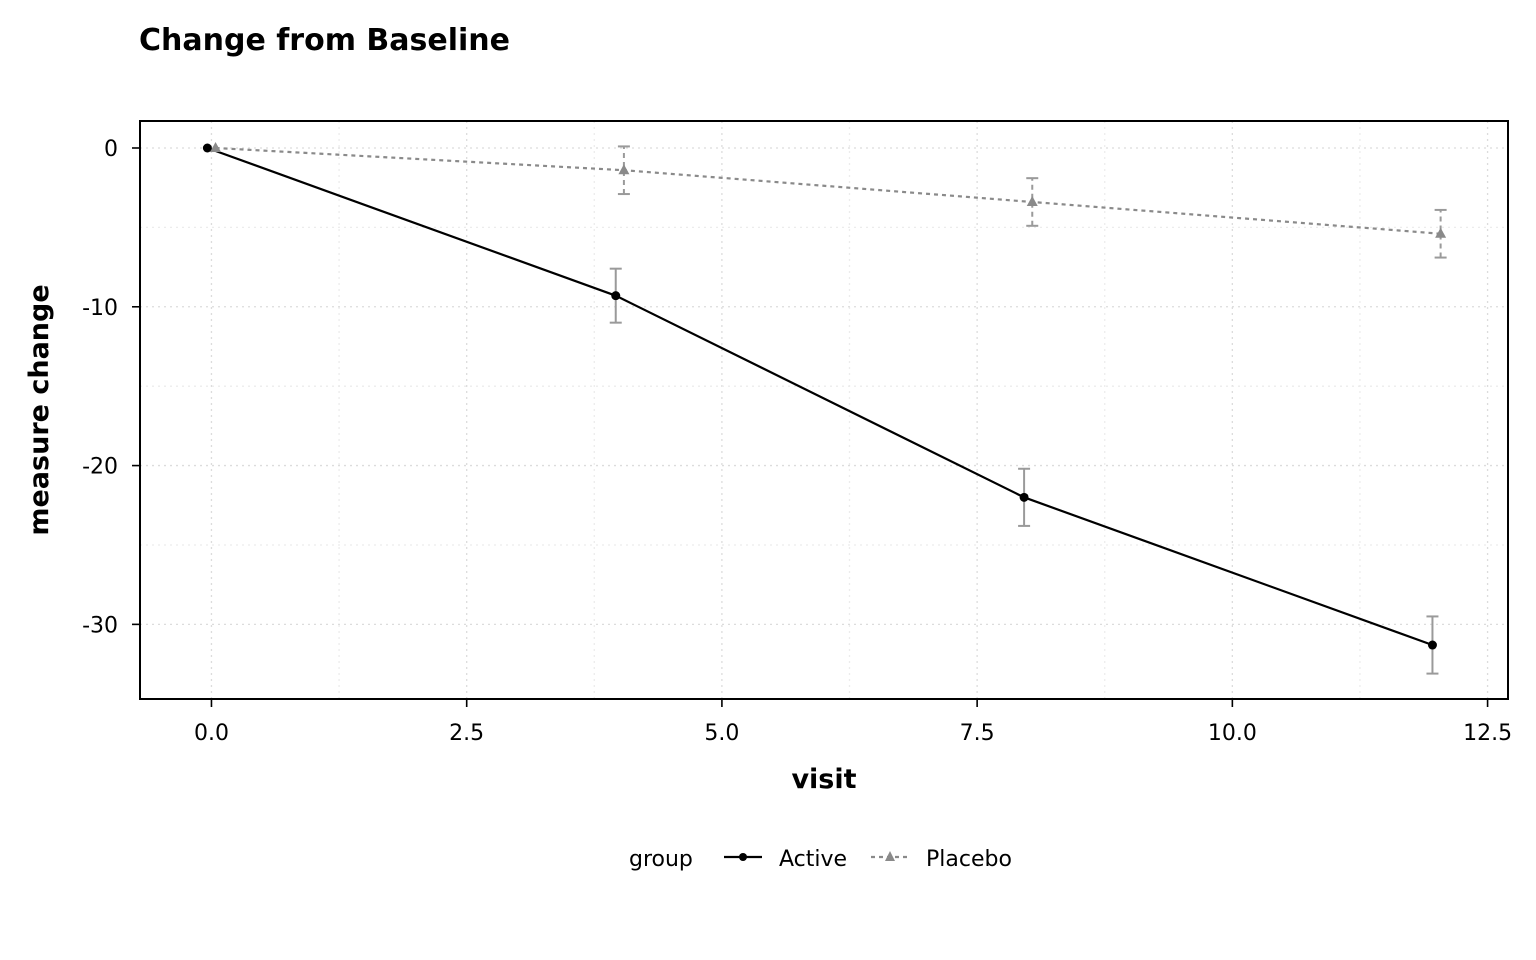 The height and width of the screenshot is (960, 1536). What do you see at coordinates (813, 859) in the screenshot?
I see `legend-label-active: Active` at bounding box center [813, 859].